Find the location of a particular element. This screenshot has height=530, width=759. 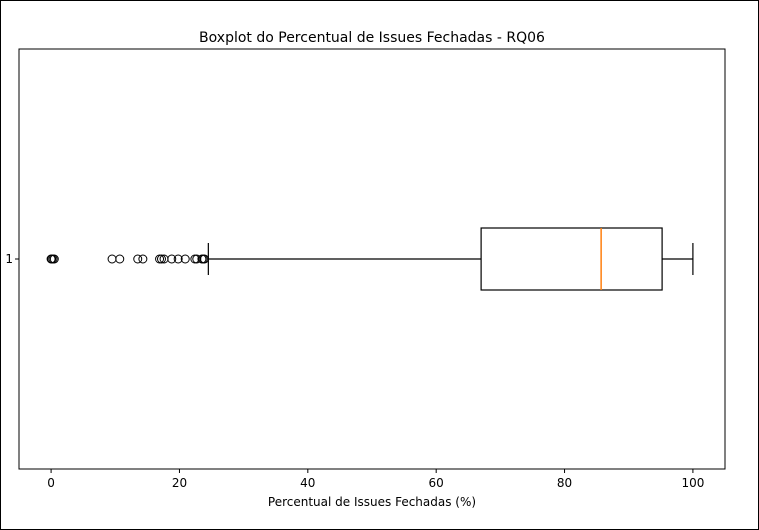

x-tick-label-20: 20 is located at coordinates (179, 483).